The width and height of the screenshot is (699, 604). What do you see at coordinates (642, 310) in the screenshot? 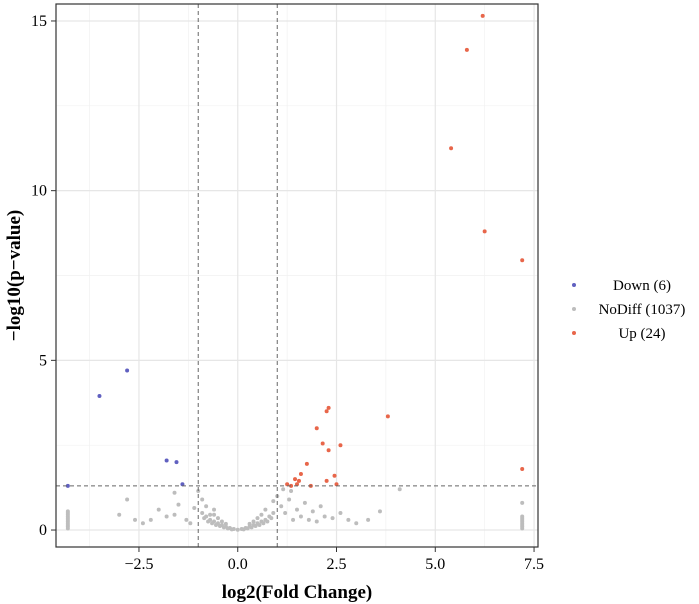
I see `legend-label: NoDiff (1037)` at bounding box center [642, 310].